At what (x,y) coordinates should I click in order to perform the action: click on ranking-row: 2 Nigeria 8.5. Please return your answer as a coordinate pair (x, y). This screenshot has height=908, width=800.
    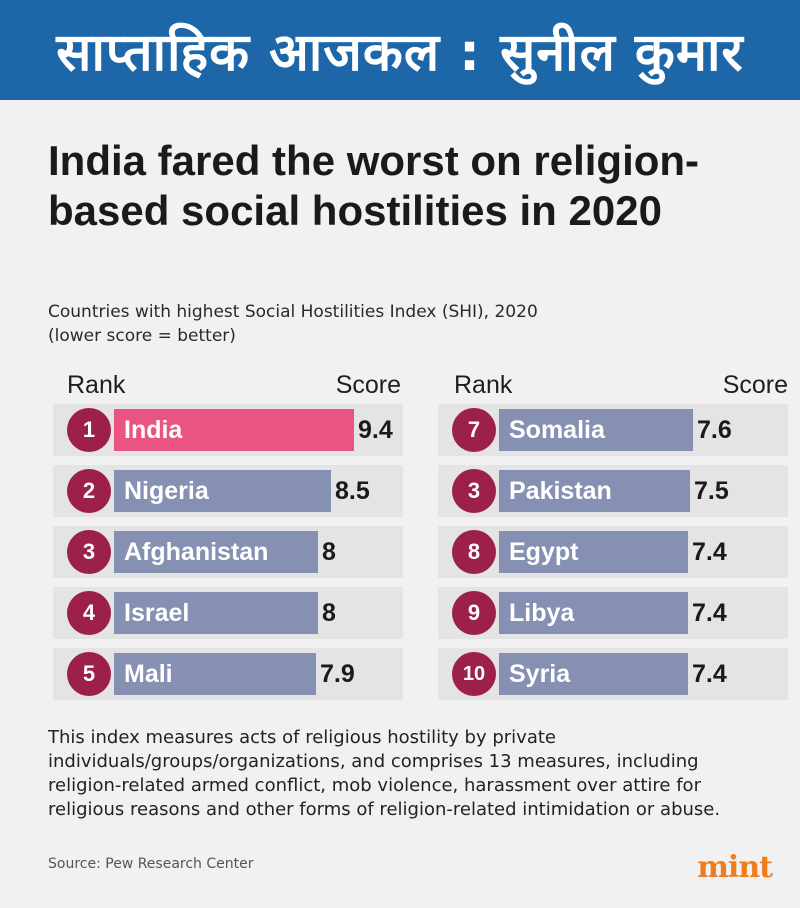
    Looking at the image, I should click on (228, 491).